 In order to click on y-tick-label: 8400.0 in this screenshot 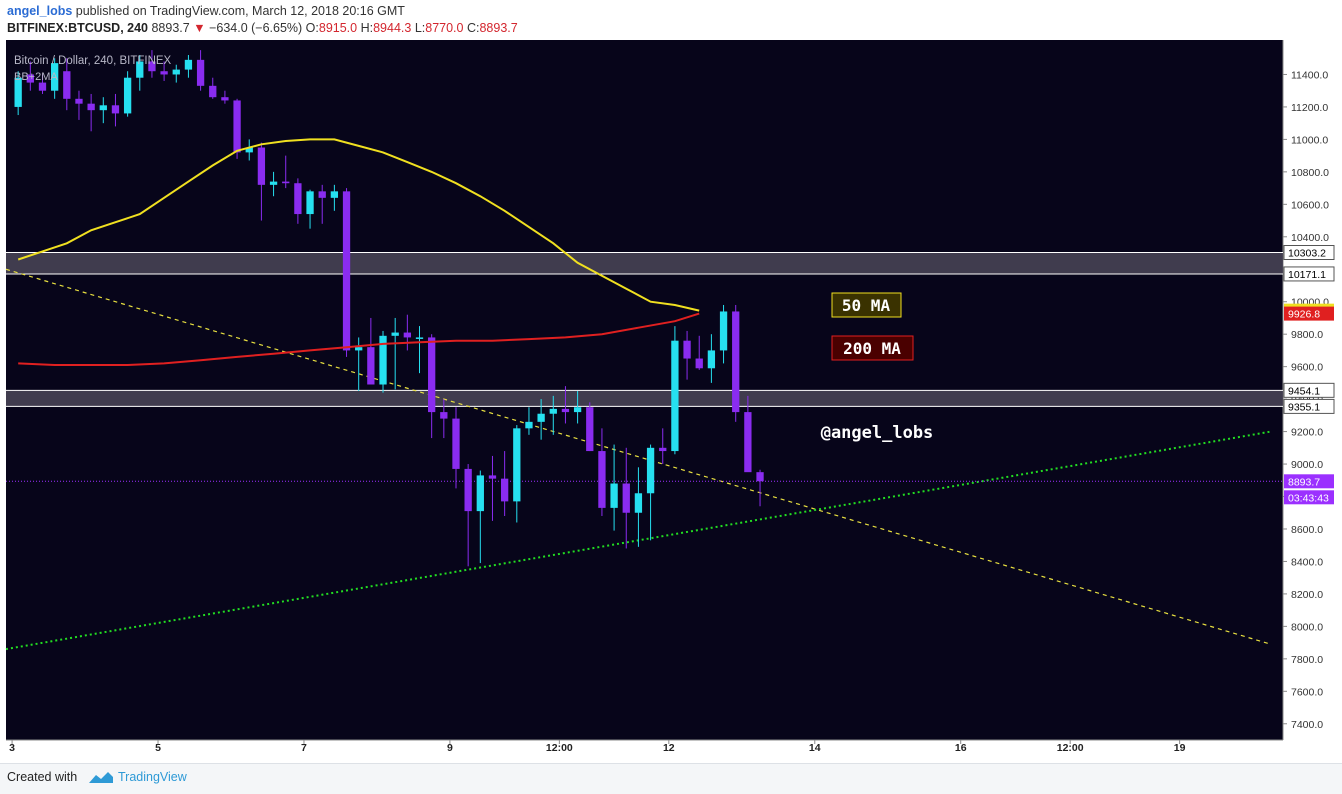, I will do `click(1307, 562)`.